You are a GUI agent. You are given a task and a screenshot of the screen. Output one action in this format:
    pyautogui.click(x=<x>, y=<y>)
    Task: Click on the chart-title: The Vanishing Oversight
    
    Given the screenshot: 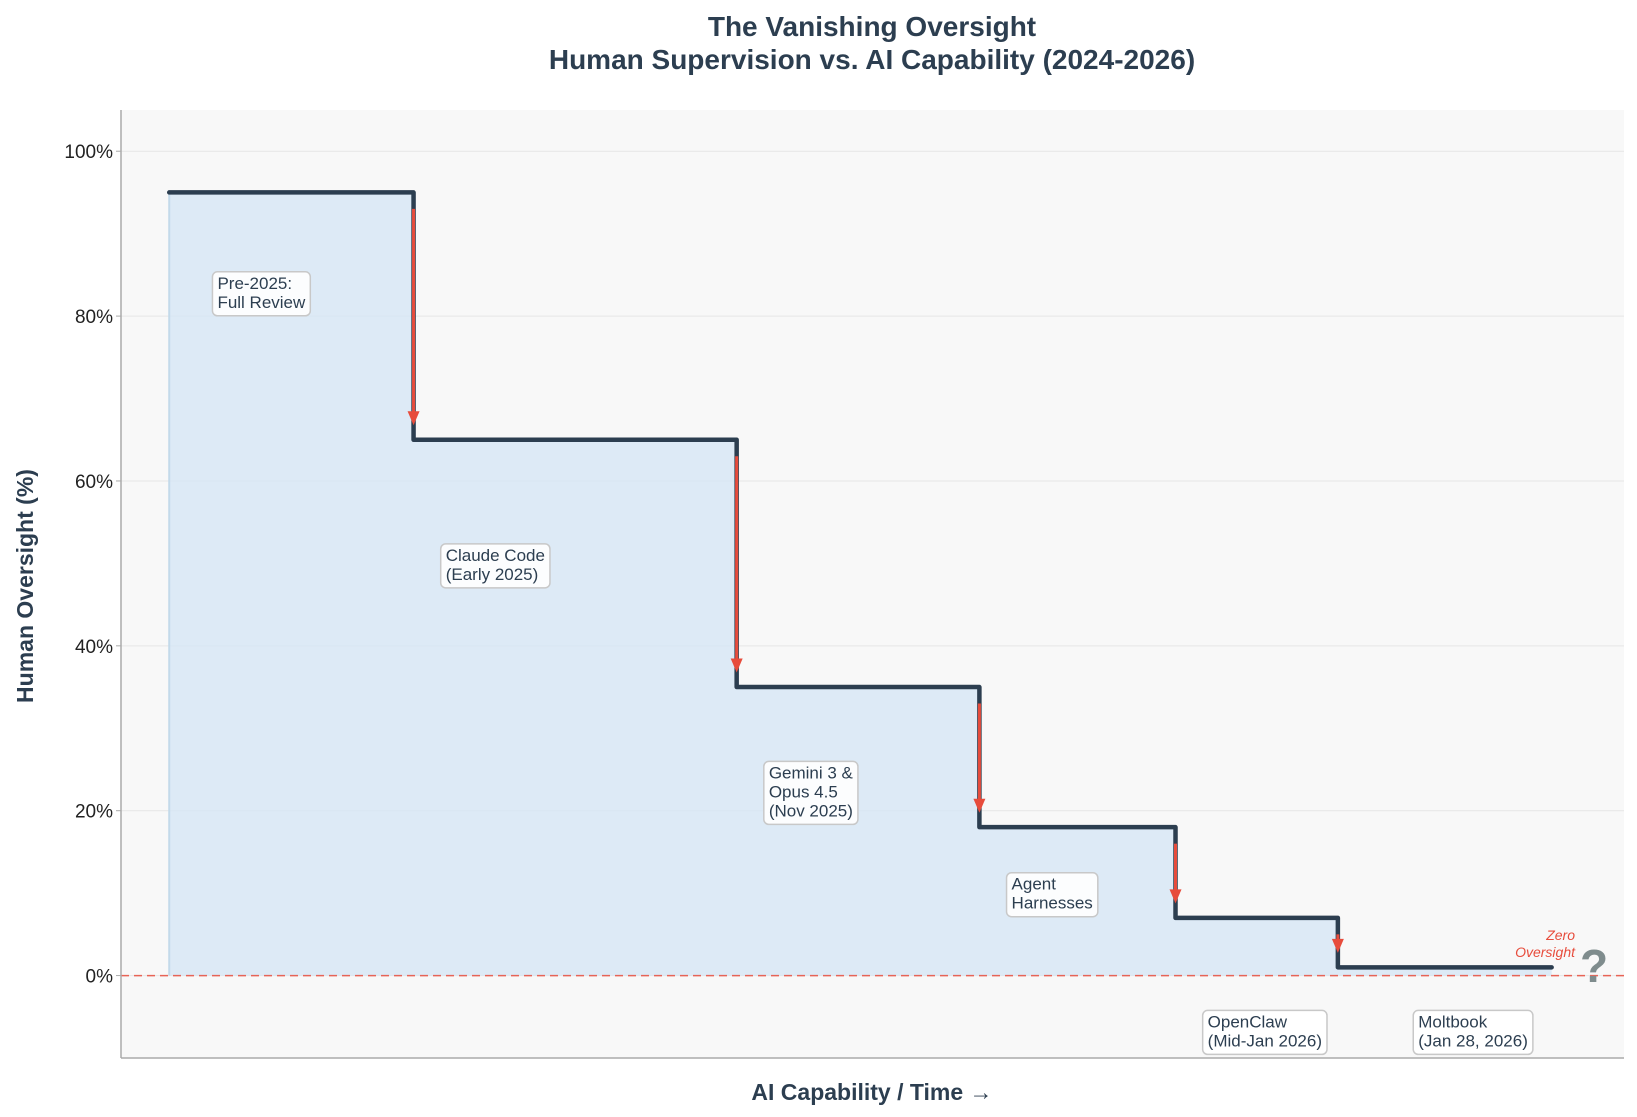 What is the action you would take?
    pyautogui.click(x=872, y=26)
    